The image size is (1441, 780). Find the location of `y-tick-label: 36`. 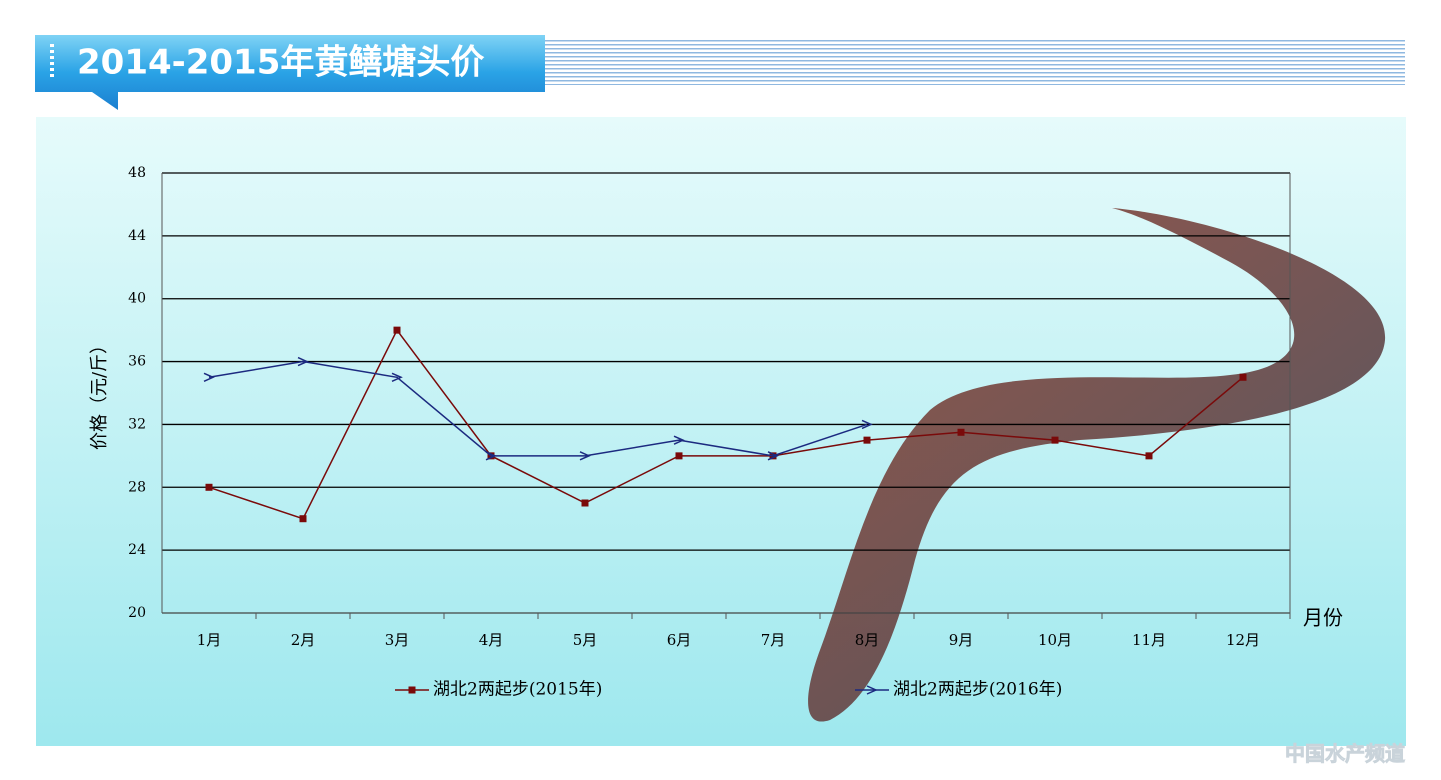

y-tick-label: 36 is located at coordinates (137, 362).